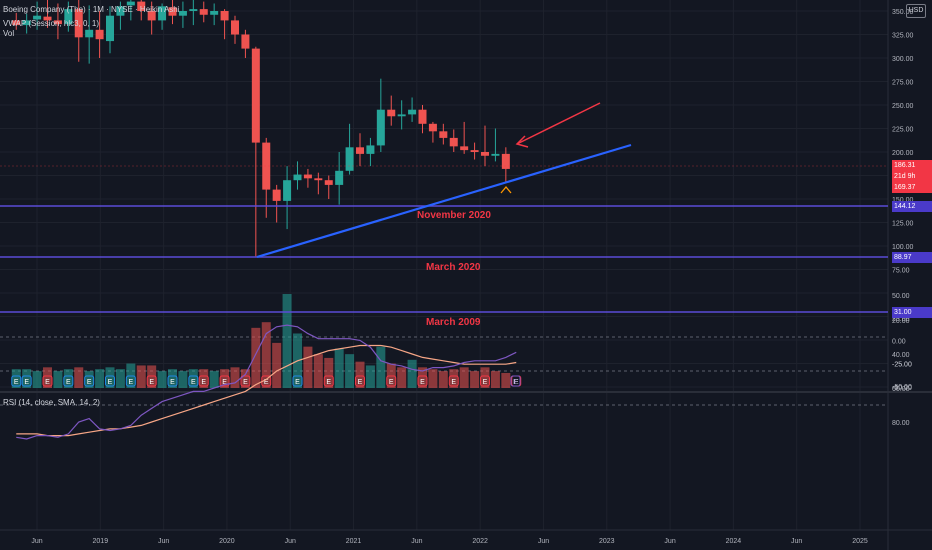  What do you see at coordinates (558, 123) in the screenshot?
I see `annotation-arrow` at bounding box center [558, 123].